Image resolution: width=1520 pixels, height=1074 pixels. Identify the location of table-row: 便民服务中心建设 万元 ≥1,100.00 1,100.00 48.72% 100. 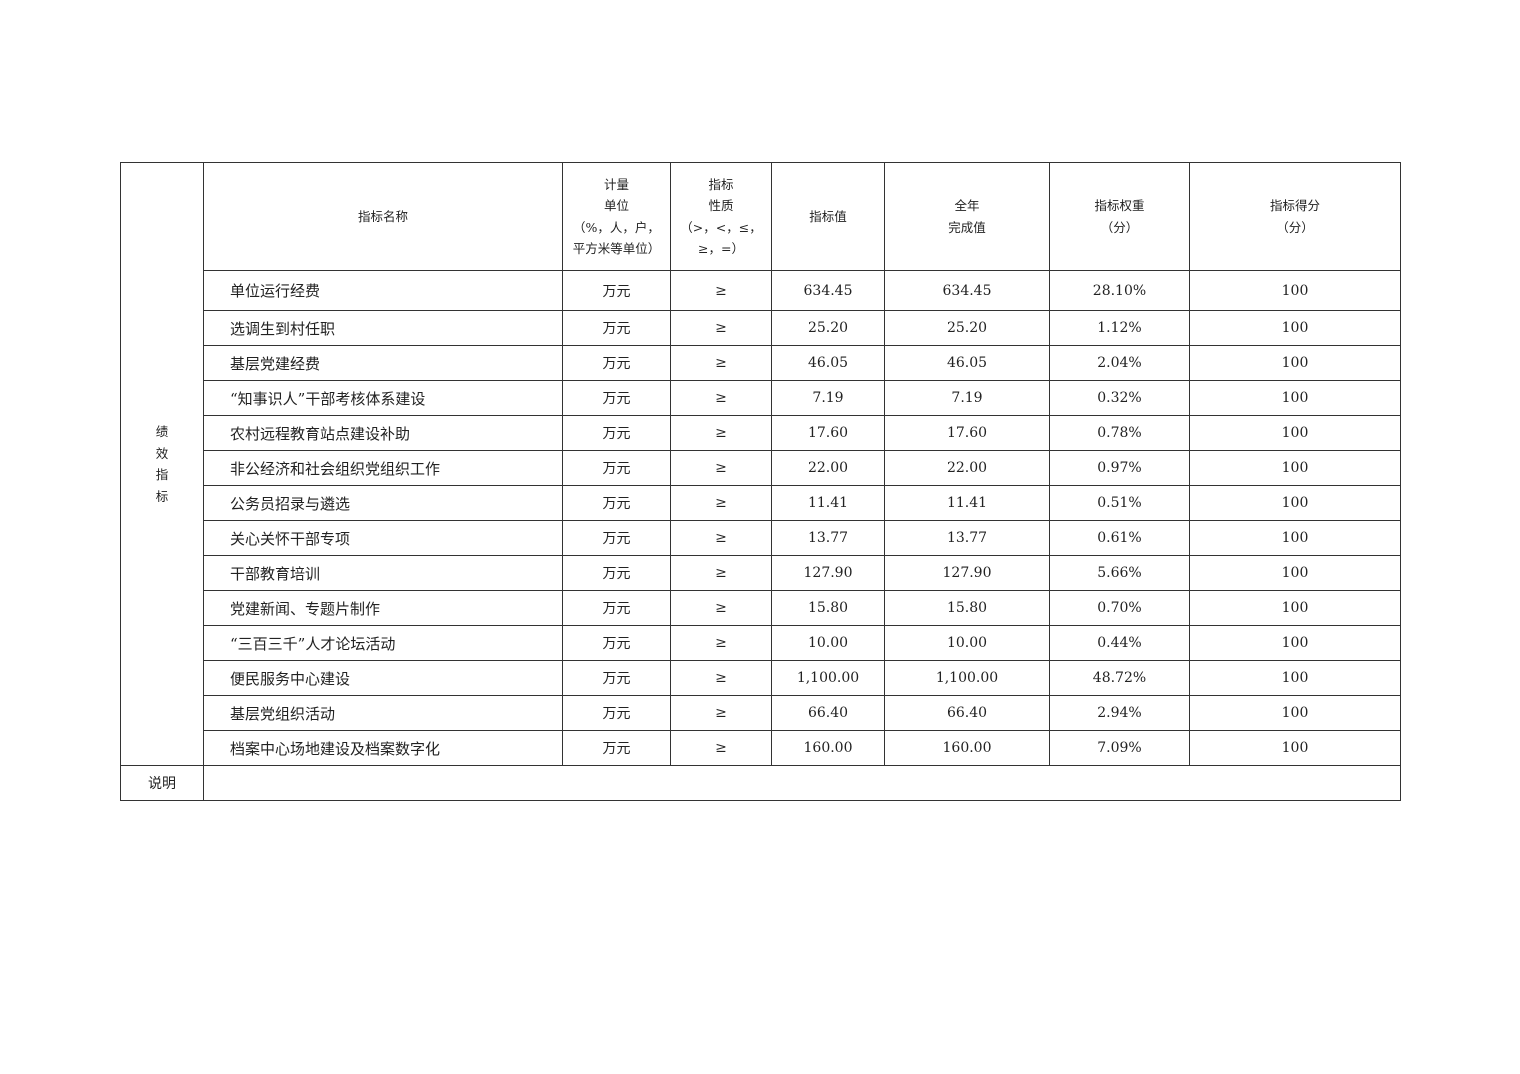
(761, 678).